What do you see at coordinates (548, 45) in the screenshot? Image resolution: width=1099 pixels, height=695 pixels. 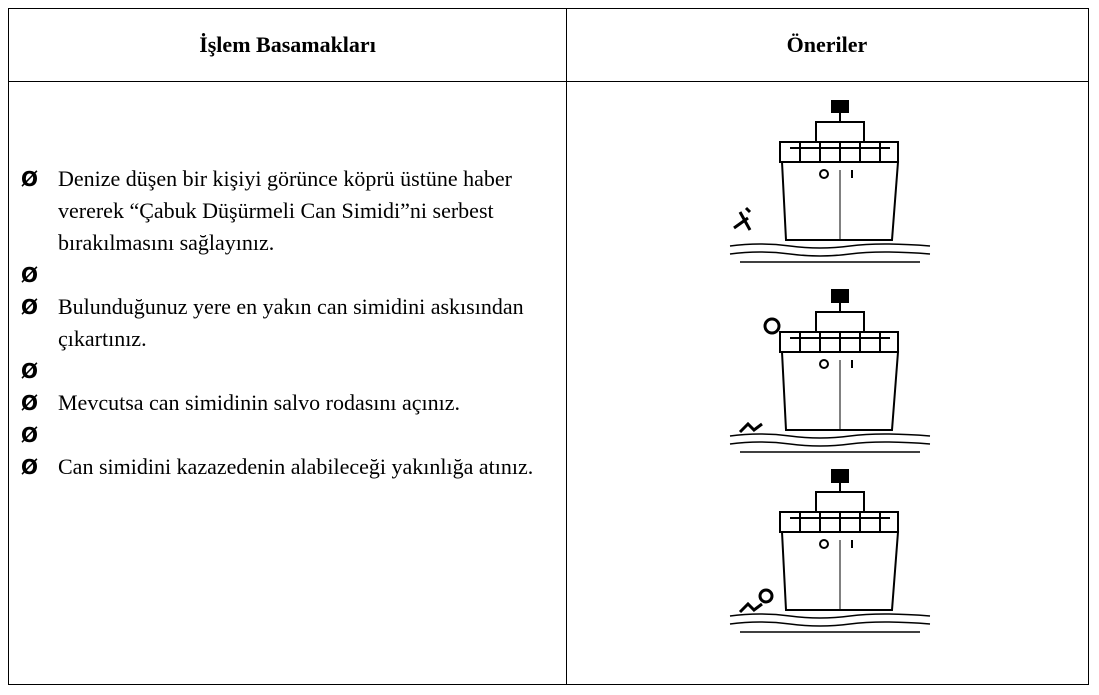 I see `header-row` at bounding box center [548, 45].